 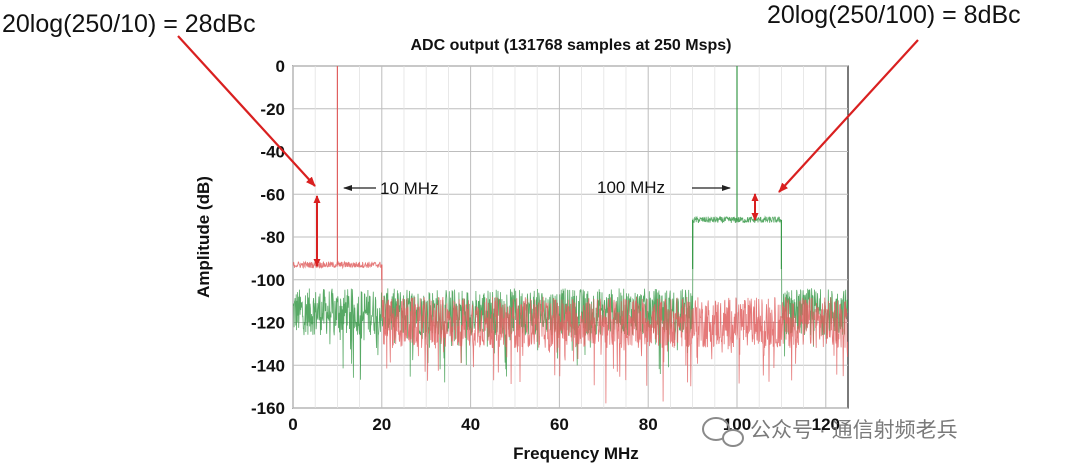 What do you see at coordinates (826, 424) in the screenshot?
I see `x-tick-label: 120` at bounding box center [826, 424].